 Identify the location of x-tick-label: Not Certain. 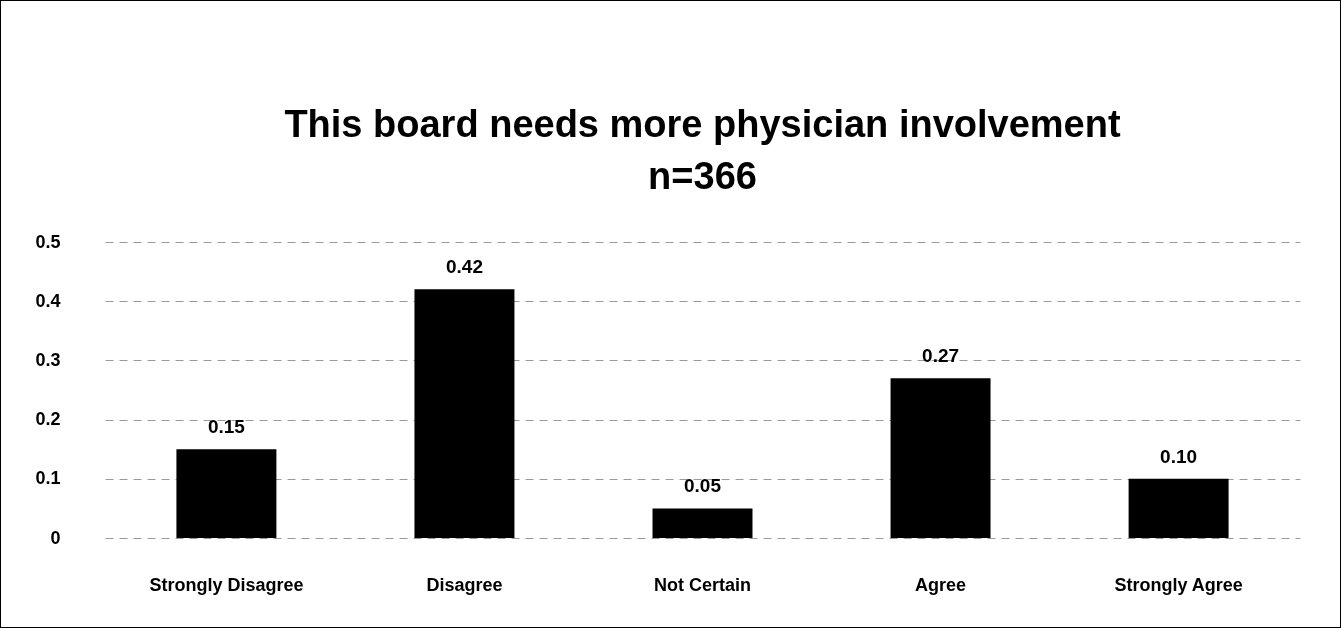
(702, 584).